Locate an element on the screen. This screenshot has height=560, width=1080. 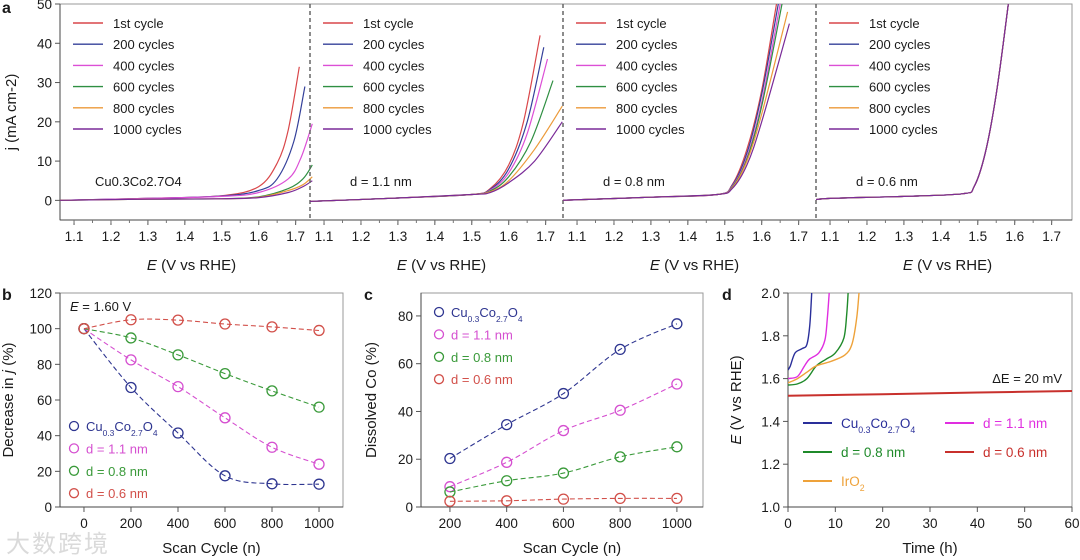
legend-label: IrO2 is located at coordinates (853, 483).